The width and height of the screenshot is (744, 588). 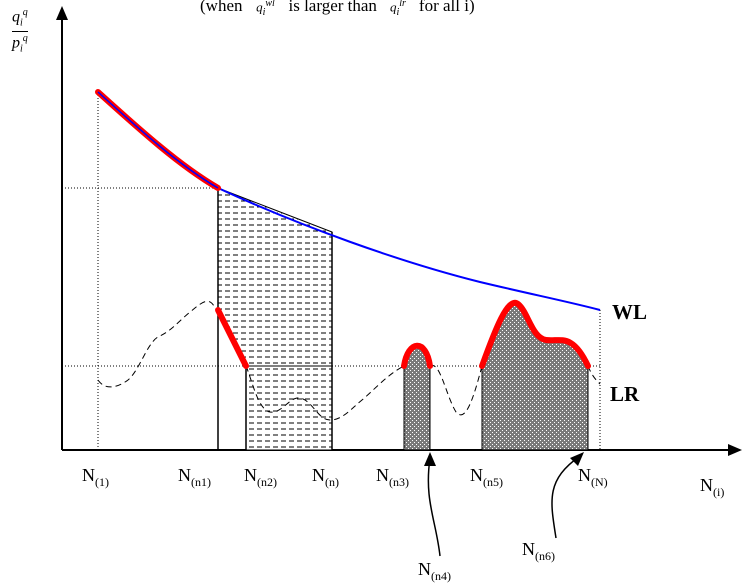 I want to click on frac2-den-sub: i, so click(x=398, y=12).